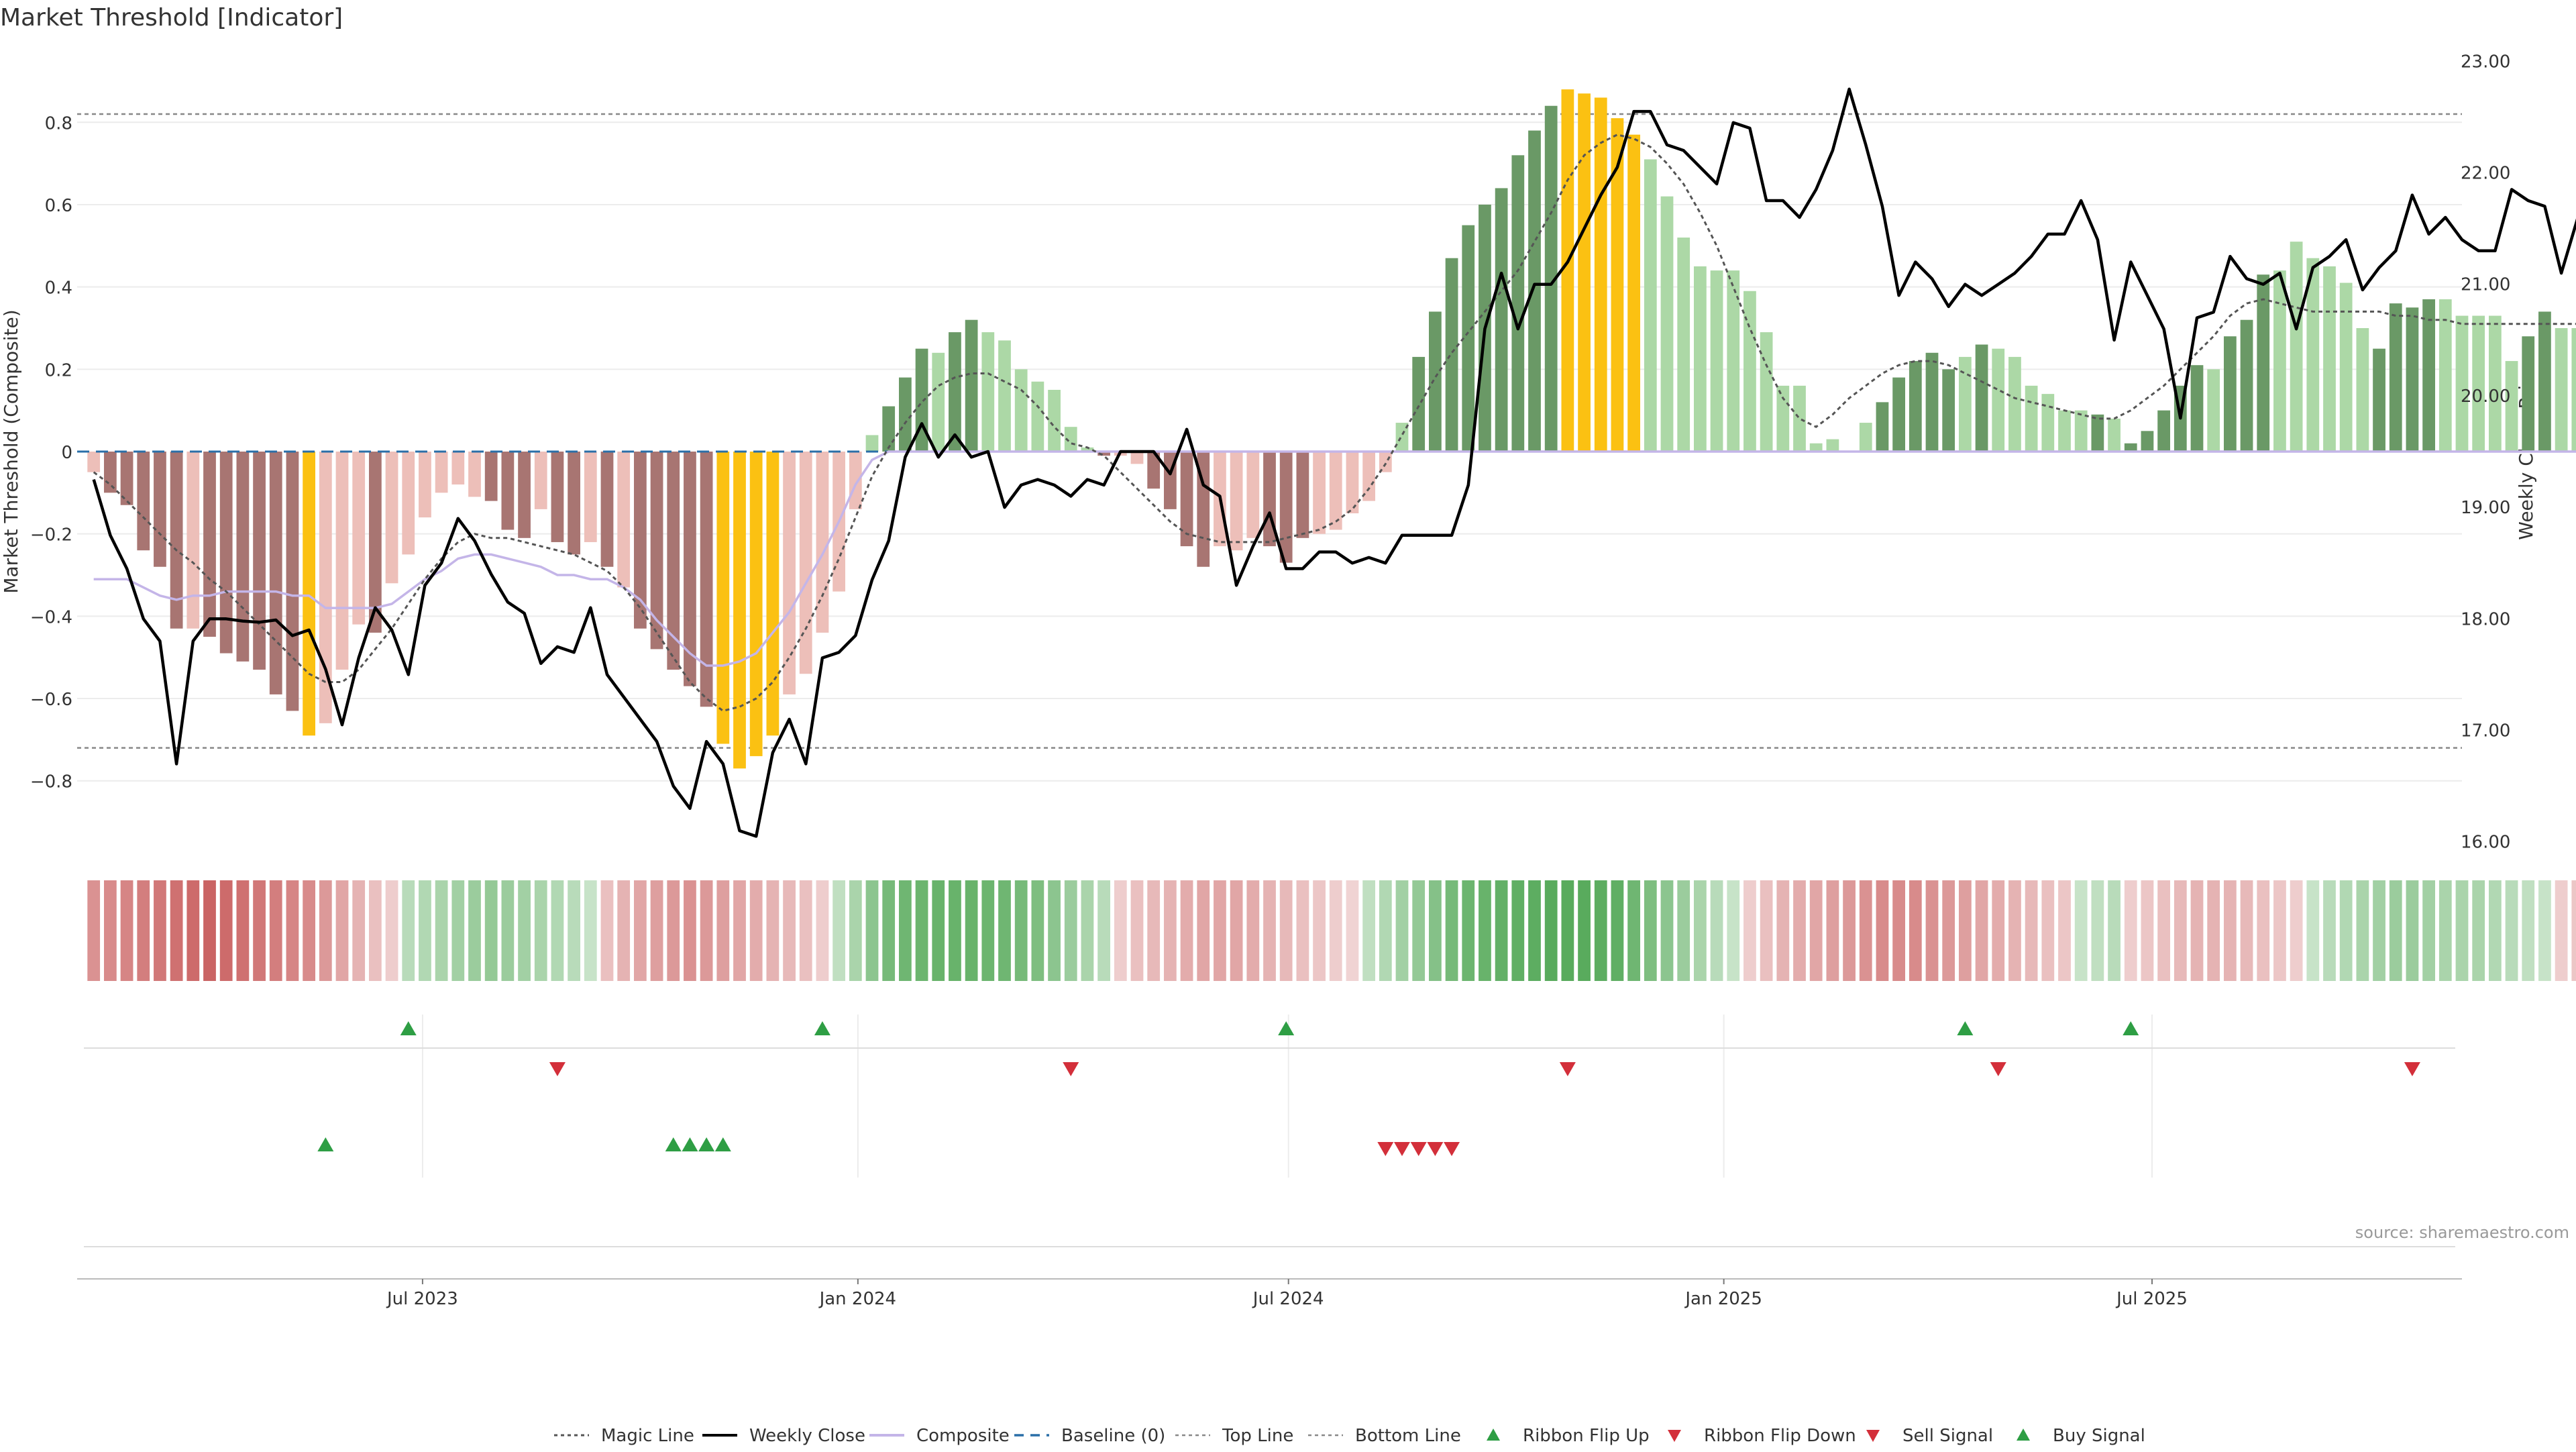 Image resolution: width=2576 pixels, height=1452 pixels. Describe the element at coordinates (1408, 1436) in the screenshot. I see `legend-entry: Bottom Line` at that location.